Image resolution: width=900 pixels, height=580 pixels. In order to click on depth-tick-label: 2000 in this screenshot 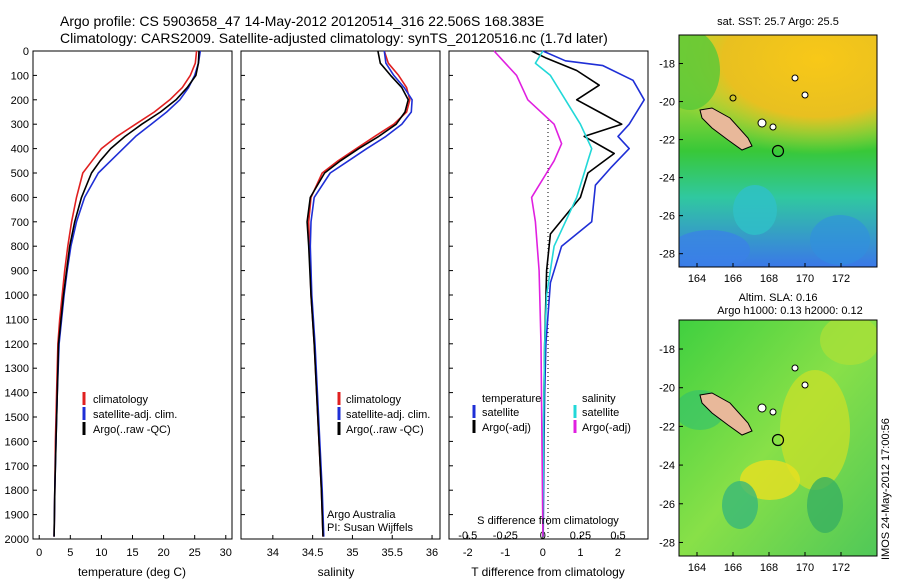, I will do `click(17, 540)`.